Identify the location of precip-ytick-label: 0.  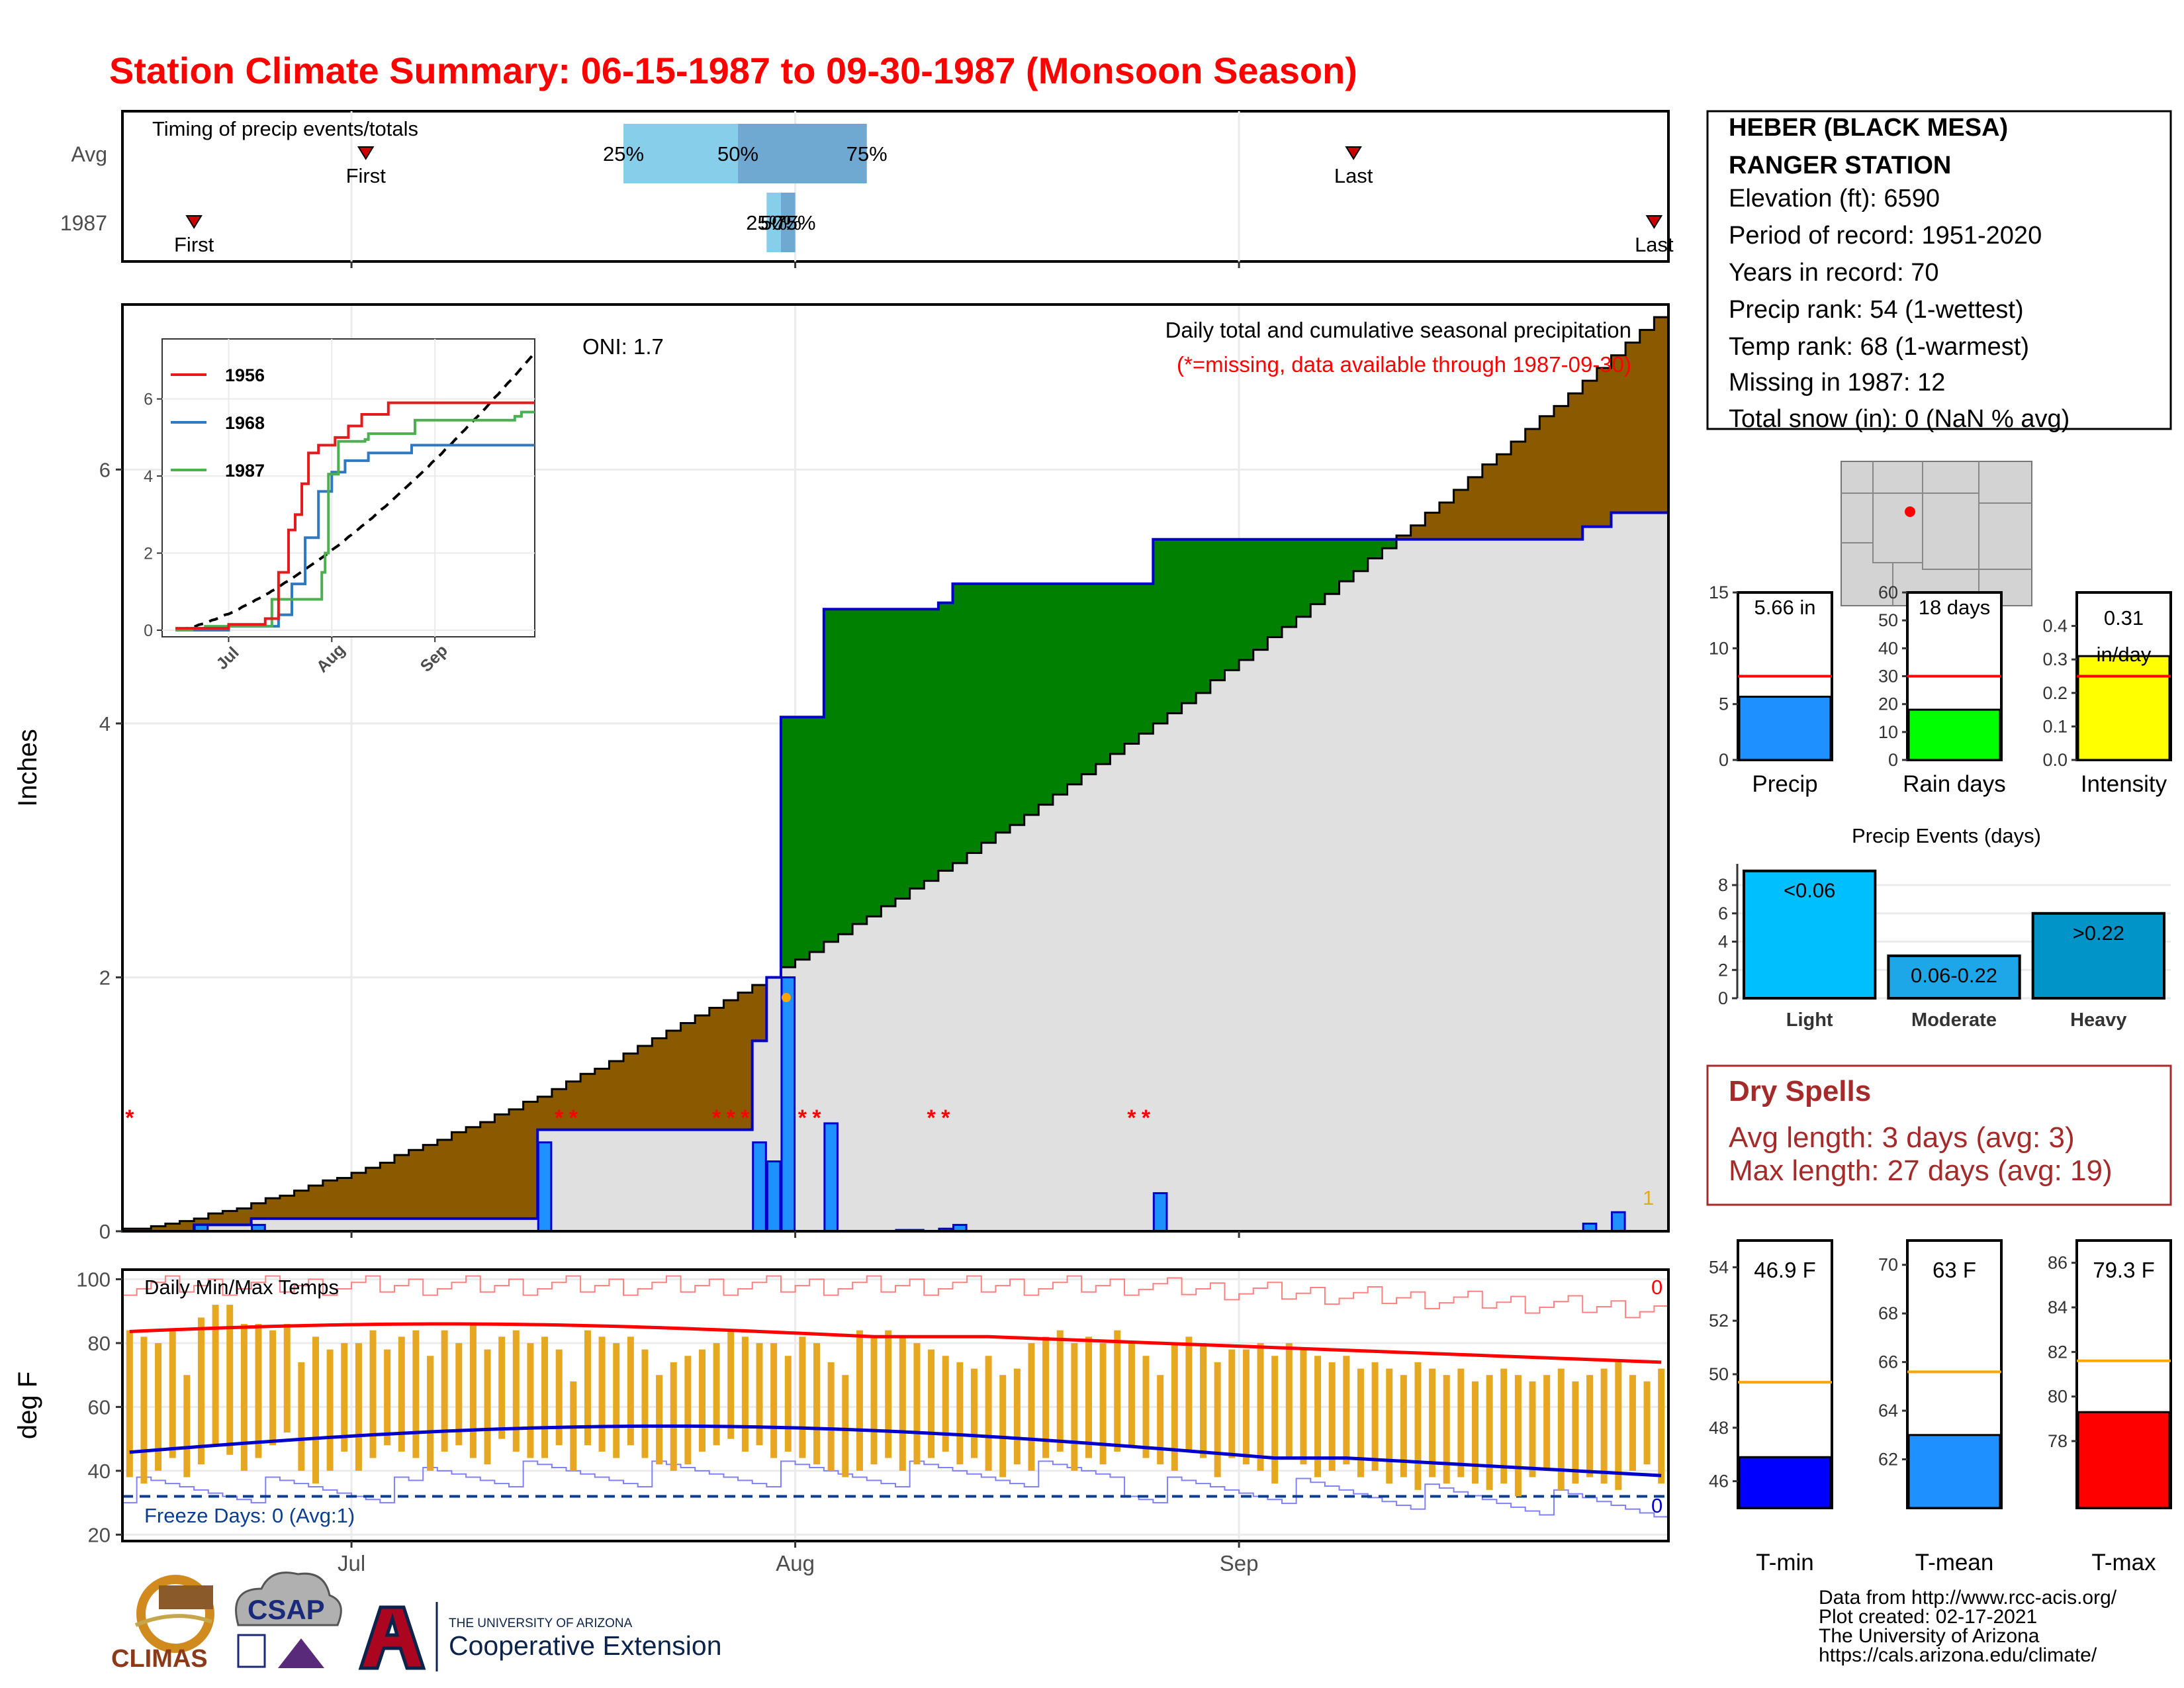
(105, 1231).